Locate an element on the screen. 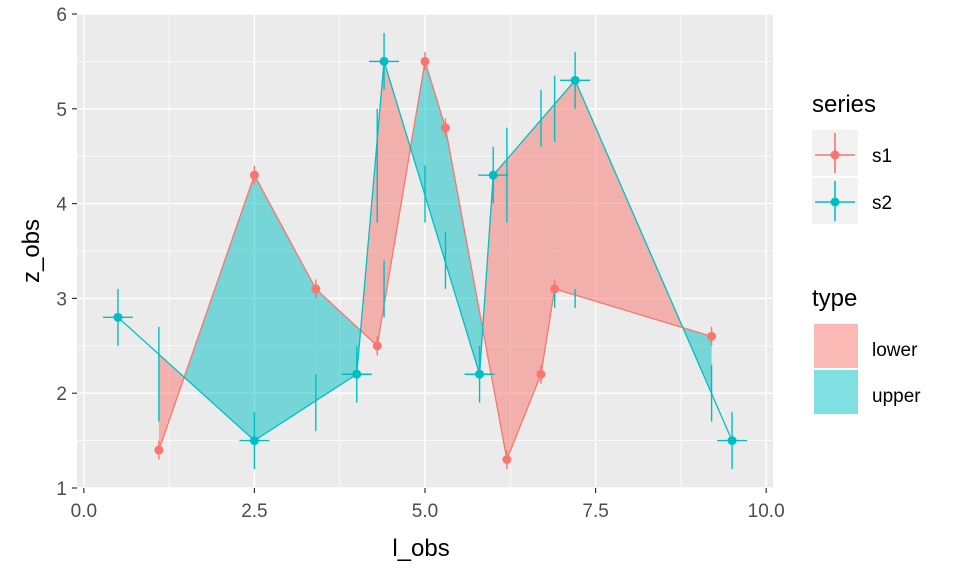 Image resolution: width=960 pixels, height=576 pixels. legend-key-s1-point is located at coordinates (835, 155).